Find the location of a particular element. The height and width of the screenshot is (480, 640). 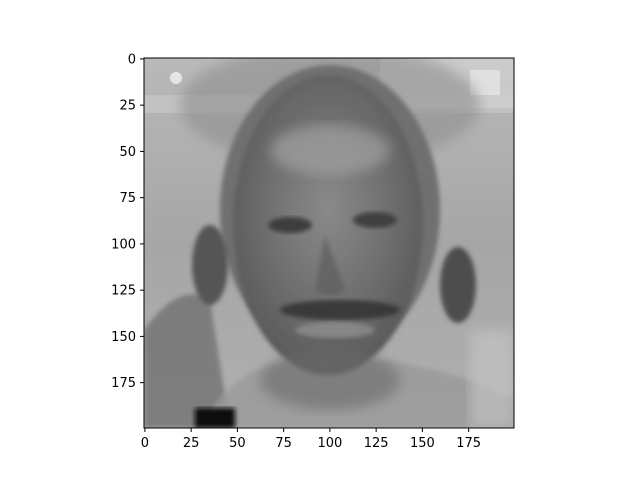

x-tick-label: 25 is located at coordinates (191, 443).